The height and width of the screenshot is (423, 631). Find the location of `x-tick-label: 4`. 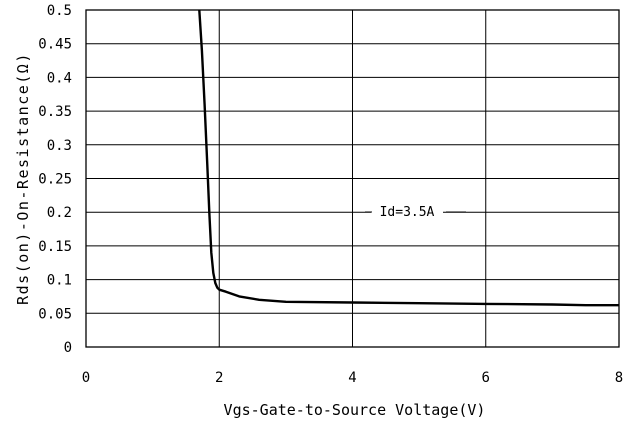

x-tick-label: 4 is located at coordinates (352, 378).